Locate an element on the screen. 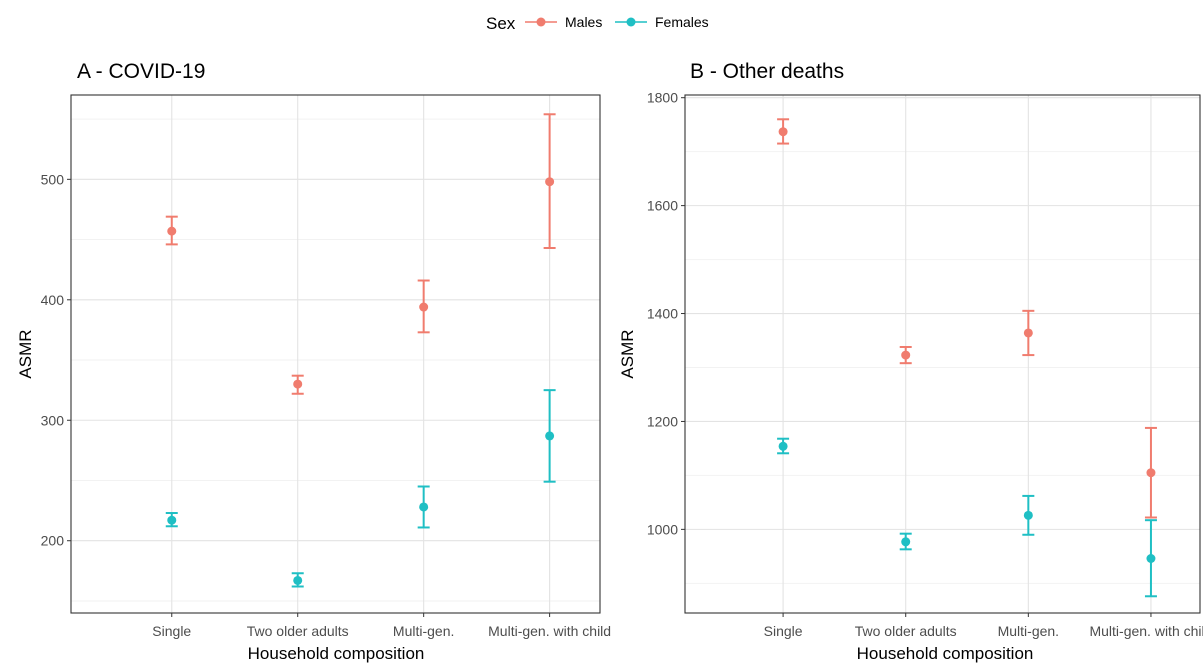 The width and height of the screenshot is (1203, 664). legend: Sex Males Females is located at coordinates (597, 23).